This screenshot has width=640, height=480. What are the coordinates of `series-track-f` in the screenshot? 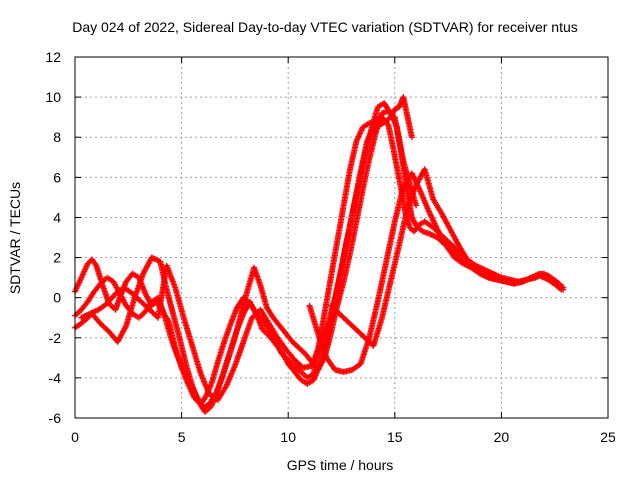 It's located at (416, 257).